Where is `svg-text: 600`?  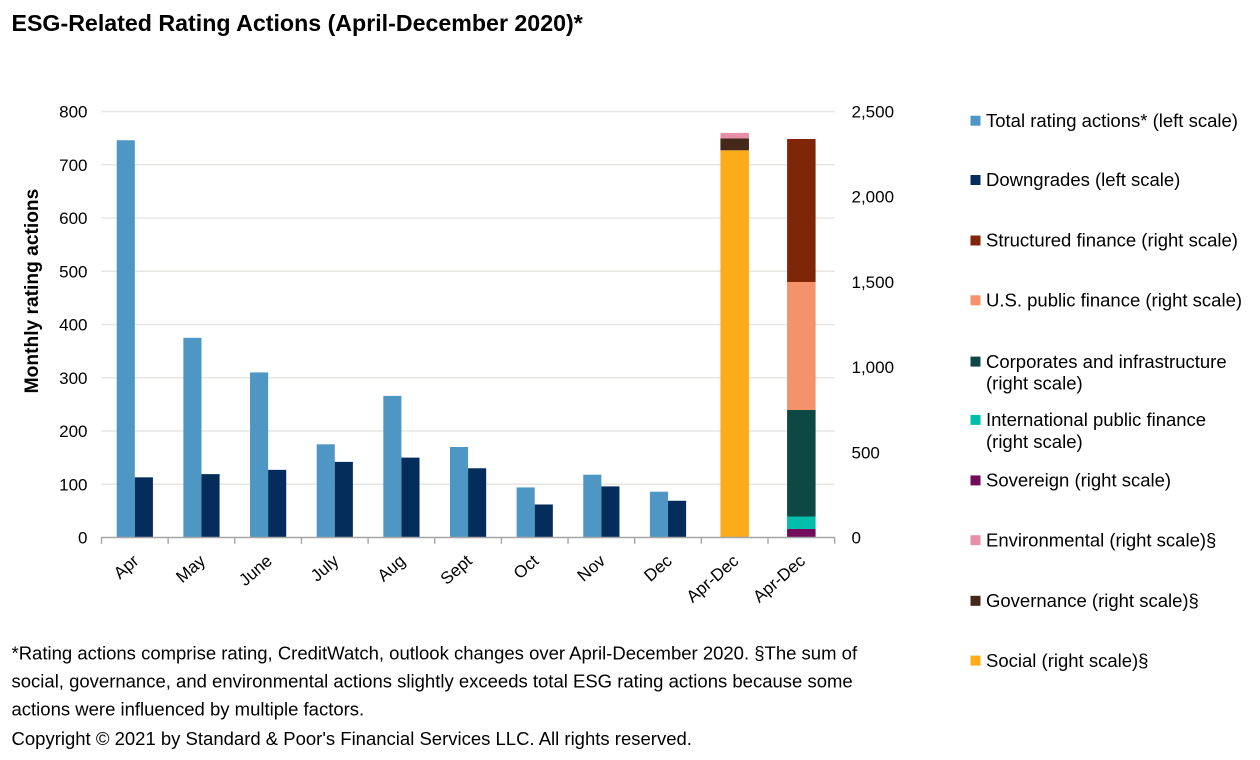 svg-text: 600 is located at coordinates (73, 218).